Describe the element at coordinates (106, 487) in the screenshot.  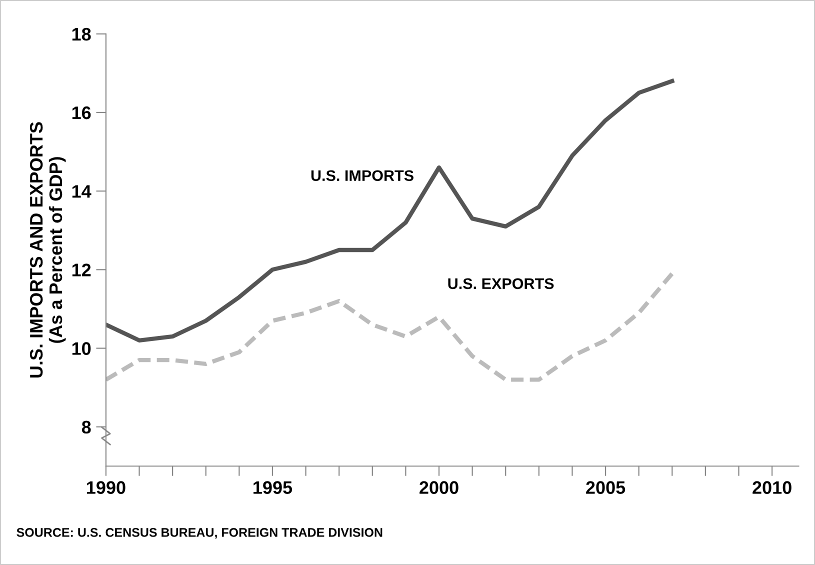
I see `x-tick-label: 1990` at that location.